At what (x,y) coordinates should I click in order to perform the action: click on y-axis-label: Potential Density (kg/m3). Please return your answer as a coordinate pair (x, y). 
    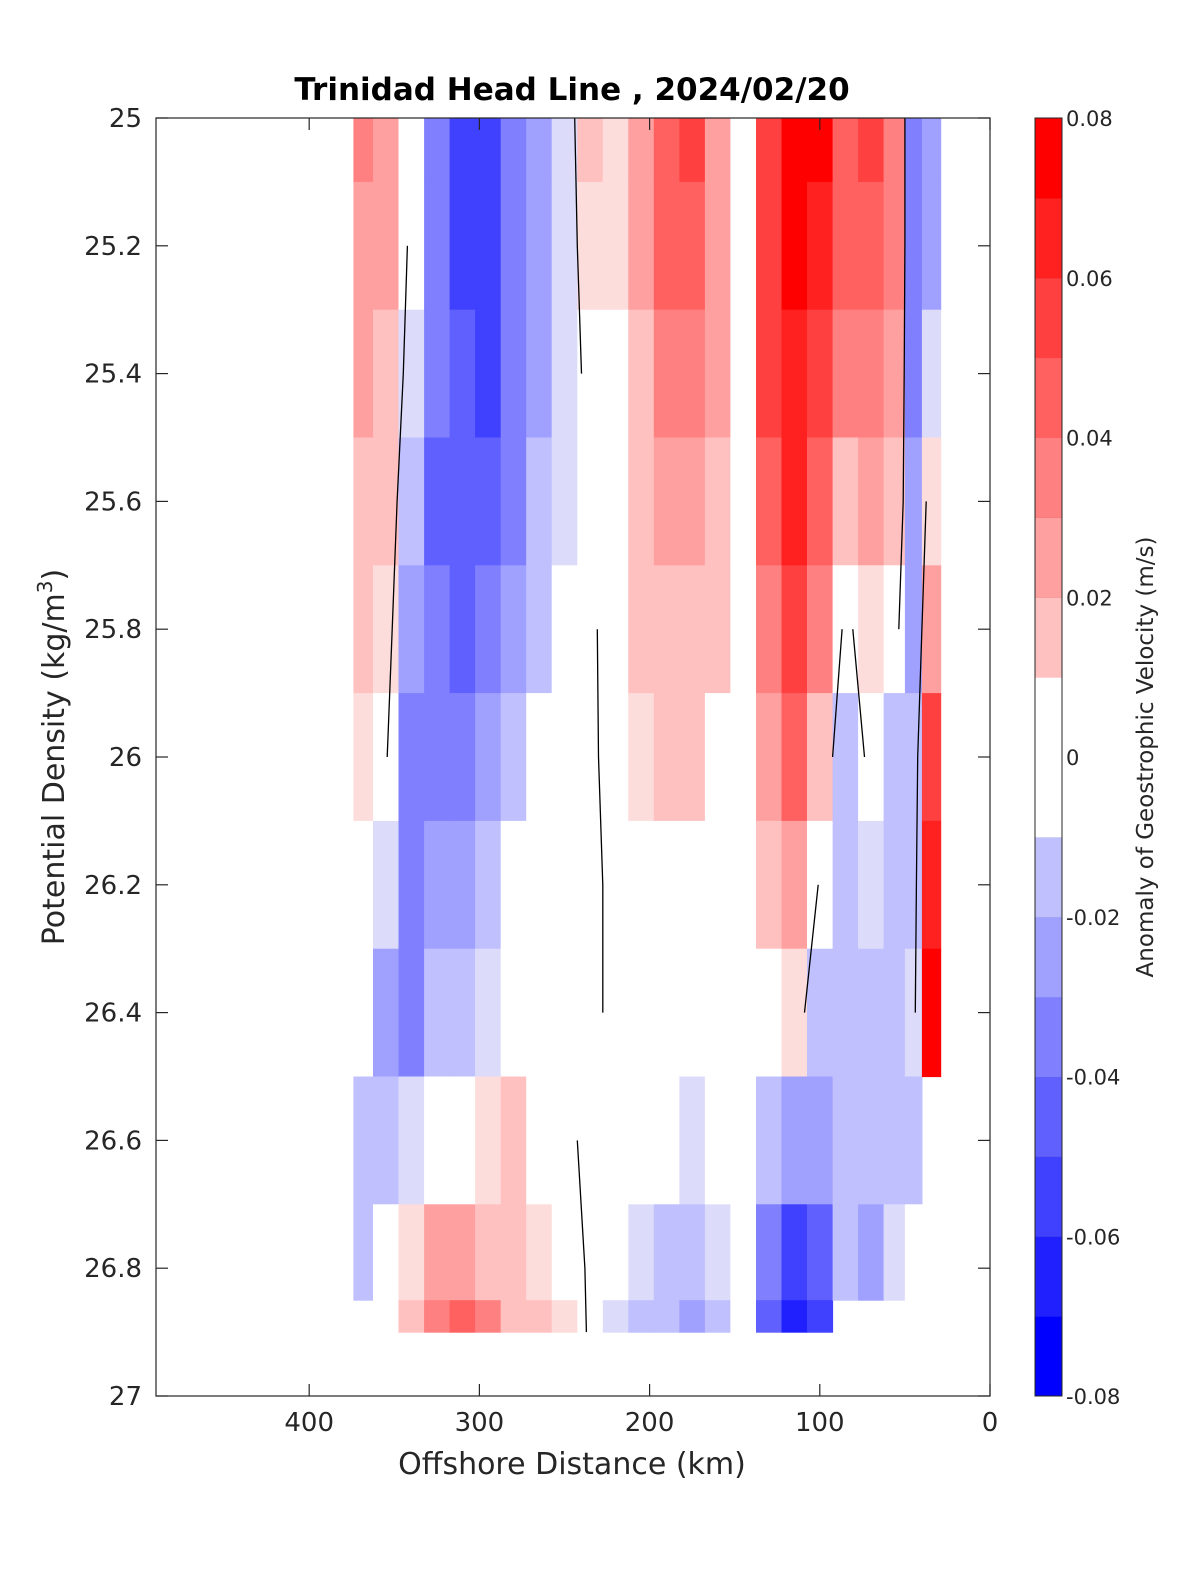
    Looking at the image, I should click on (52, 757).